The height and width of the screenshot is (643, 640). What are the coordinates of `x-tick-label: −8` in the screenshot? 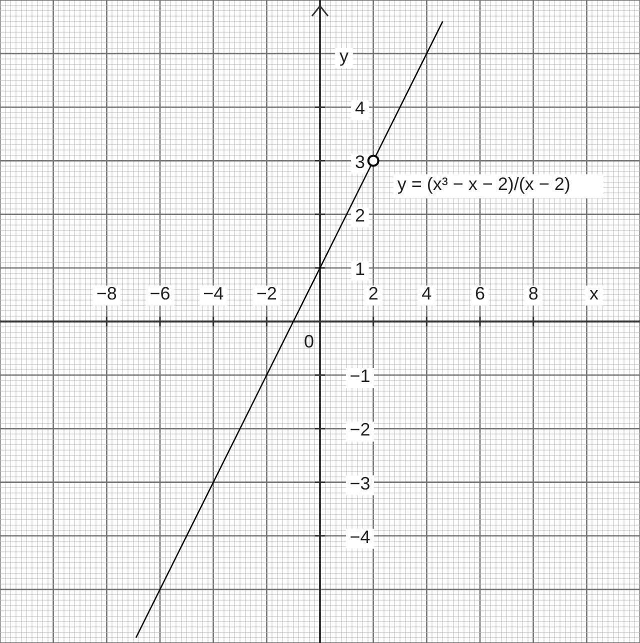 It's located at (106, 294).